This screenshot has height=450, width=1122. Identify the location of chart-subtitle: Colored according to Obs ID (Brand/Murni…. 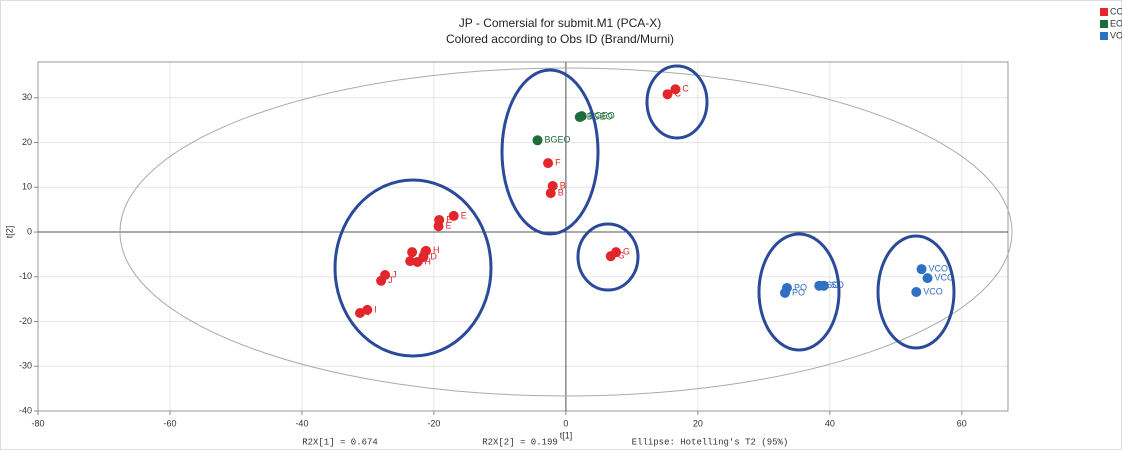
(560, 39).